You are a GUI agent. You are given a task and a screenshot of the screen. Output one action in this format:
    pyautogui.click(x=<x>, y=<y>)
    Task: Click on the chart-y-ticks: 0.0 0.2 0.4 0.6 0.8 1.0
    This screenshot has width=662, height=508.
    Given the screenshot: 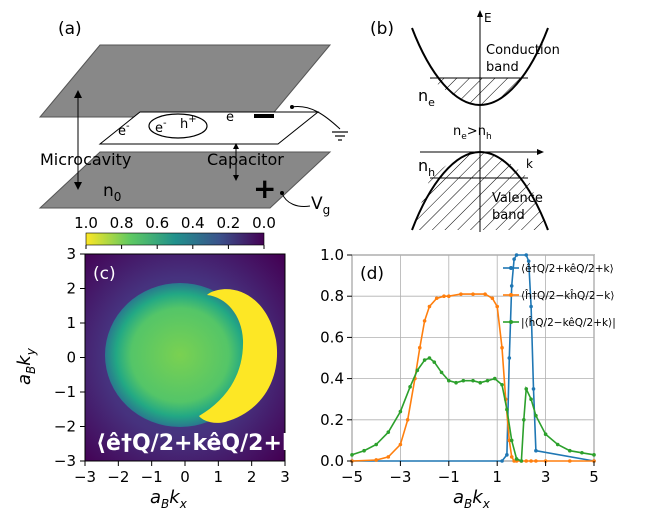 What is the action you would take?
    pyautogui.click(x=336, y=358)
    